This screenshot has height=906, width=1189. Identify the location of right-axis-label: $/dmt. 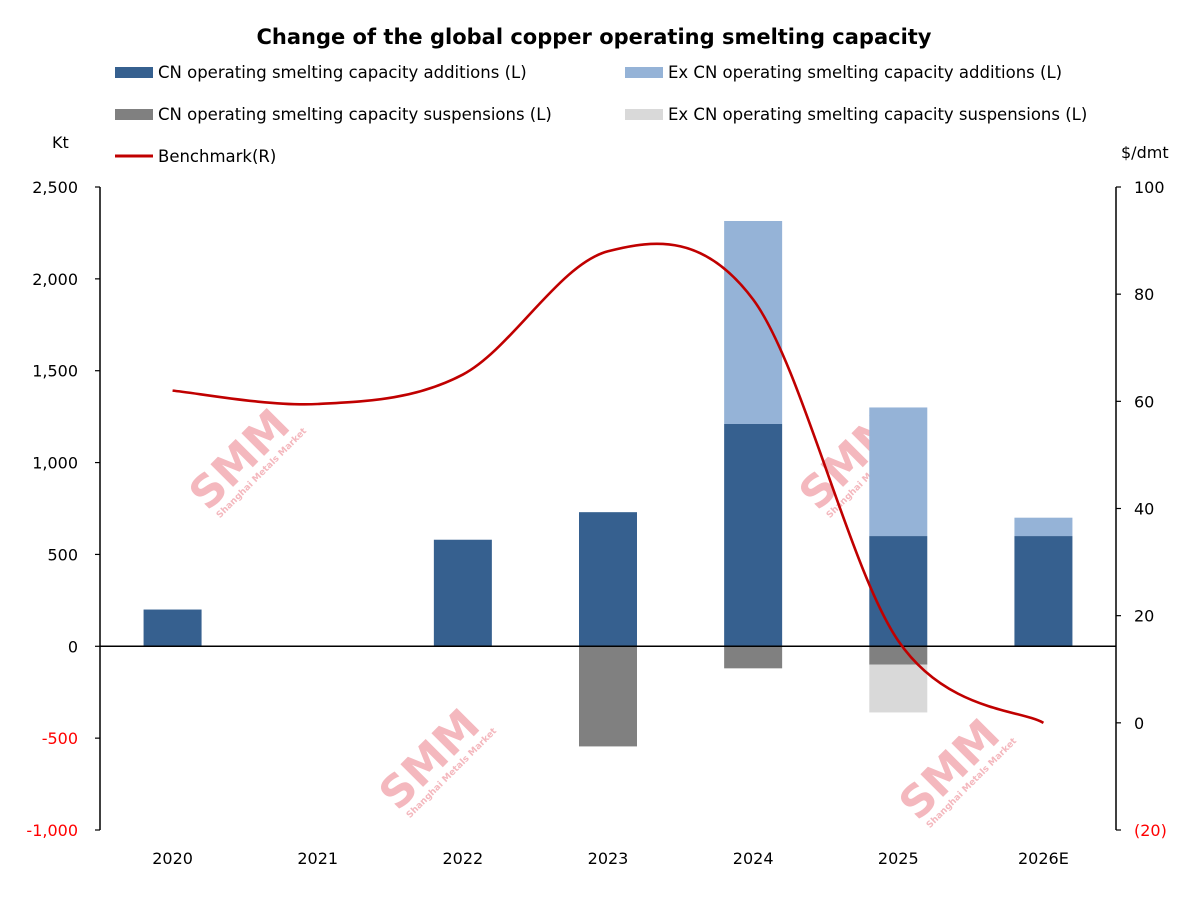
(1145, 152).